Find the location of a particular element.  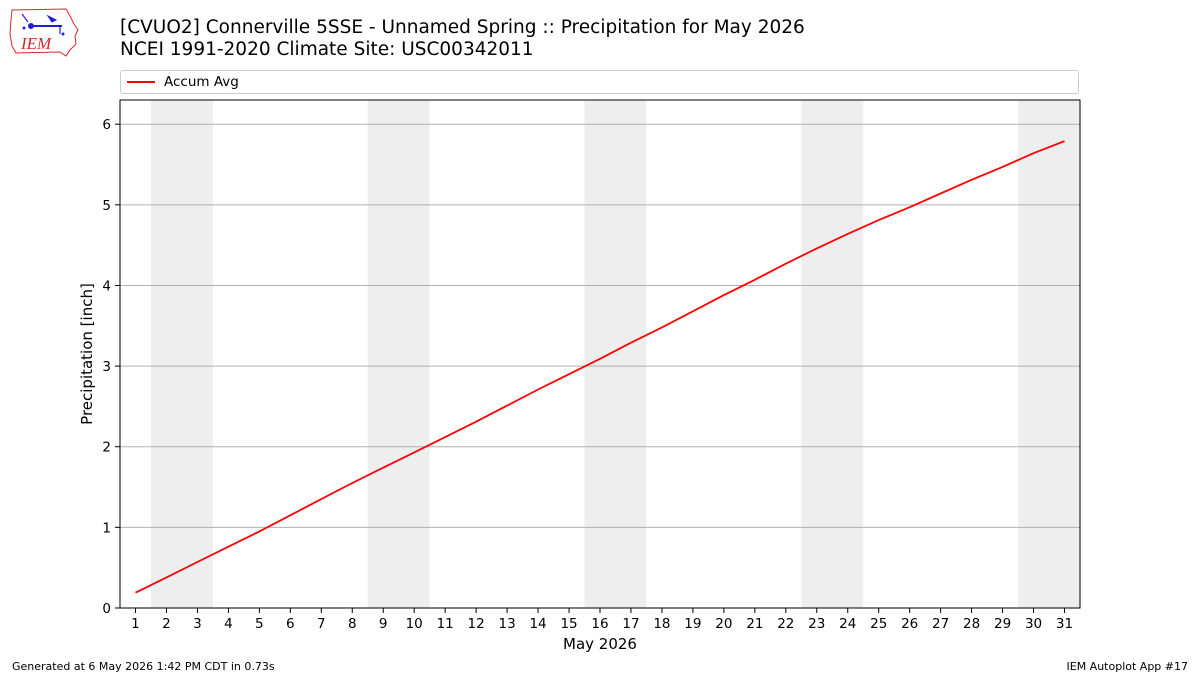

x-tick-label: 29 is located at coordinates (1002, 624).